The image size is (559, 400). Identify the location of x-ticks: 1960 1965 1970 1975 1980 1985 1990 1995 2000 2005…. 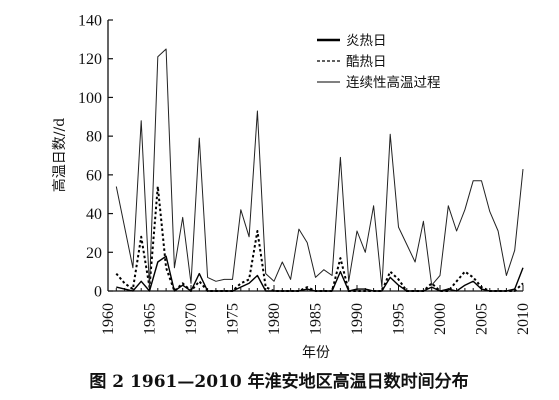
(316, 310).